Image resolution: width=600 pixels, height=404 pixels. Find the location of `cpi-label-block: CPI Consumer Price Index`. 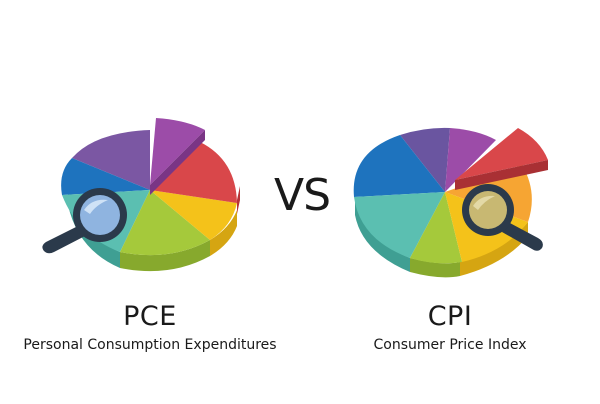

cpi-label-block: CPI Consumer Price Index is located at coordinates (450, 328).